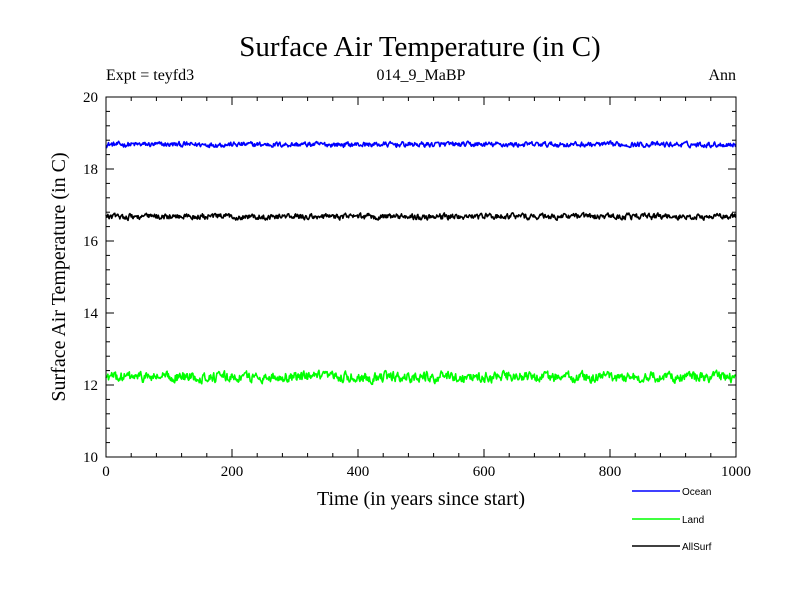 This screenshot has width=800, height=600. I want to click on x-tick-label: 800, so click(610, 472).